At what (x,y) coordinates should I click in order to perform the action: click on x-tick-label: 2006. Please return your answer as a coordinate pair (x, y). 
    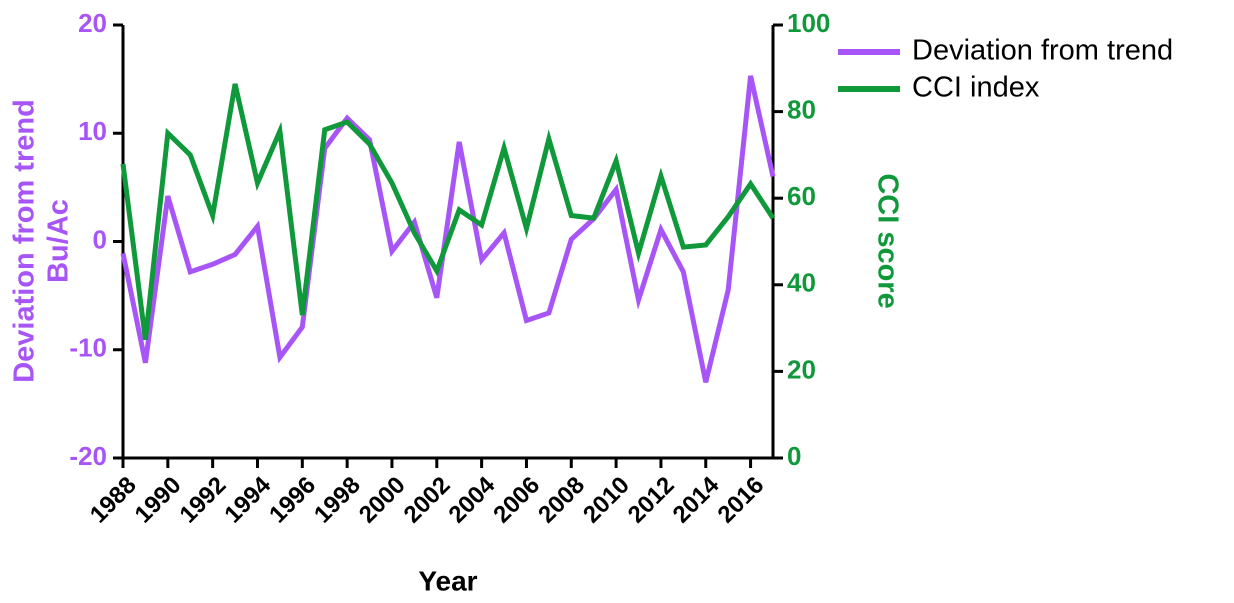
    Looking at the image, I should click on (516, 500).